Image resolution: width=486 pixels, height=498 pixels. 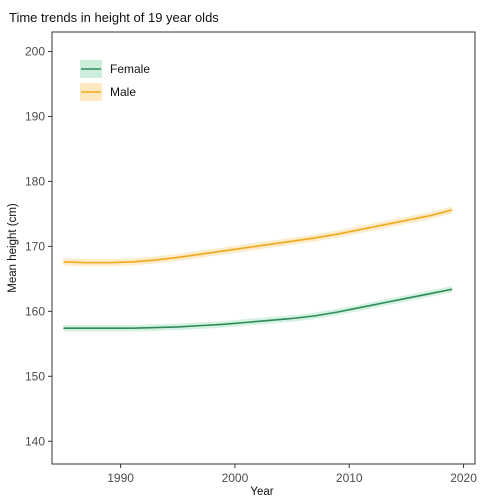 What do you see at coordinates (35, 311) in the screenshot?
I see `y-tick-label-160: 160` at bounding box center [35, 311].